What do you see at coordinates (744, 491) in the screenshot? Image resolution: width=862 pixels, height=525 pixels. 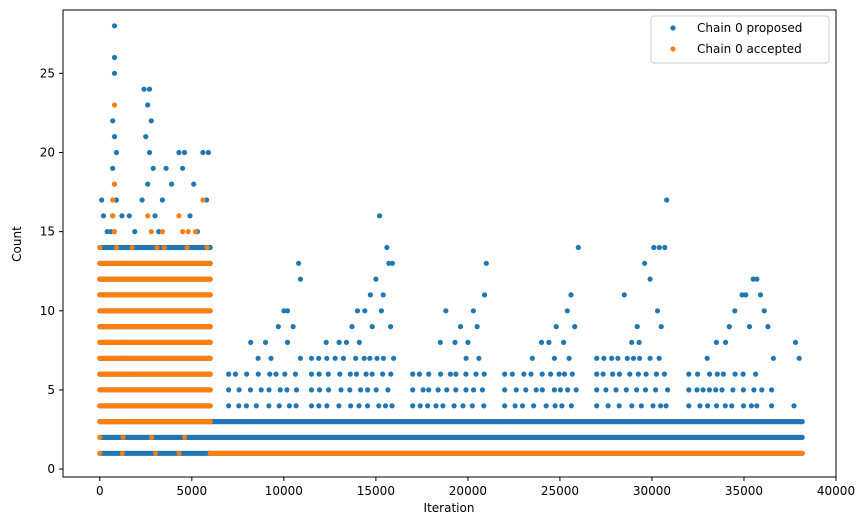 I see `x-tick-label: 35000` at bounding box center [744, 491].